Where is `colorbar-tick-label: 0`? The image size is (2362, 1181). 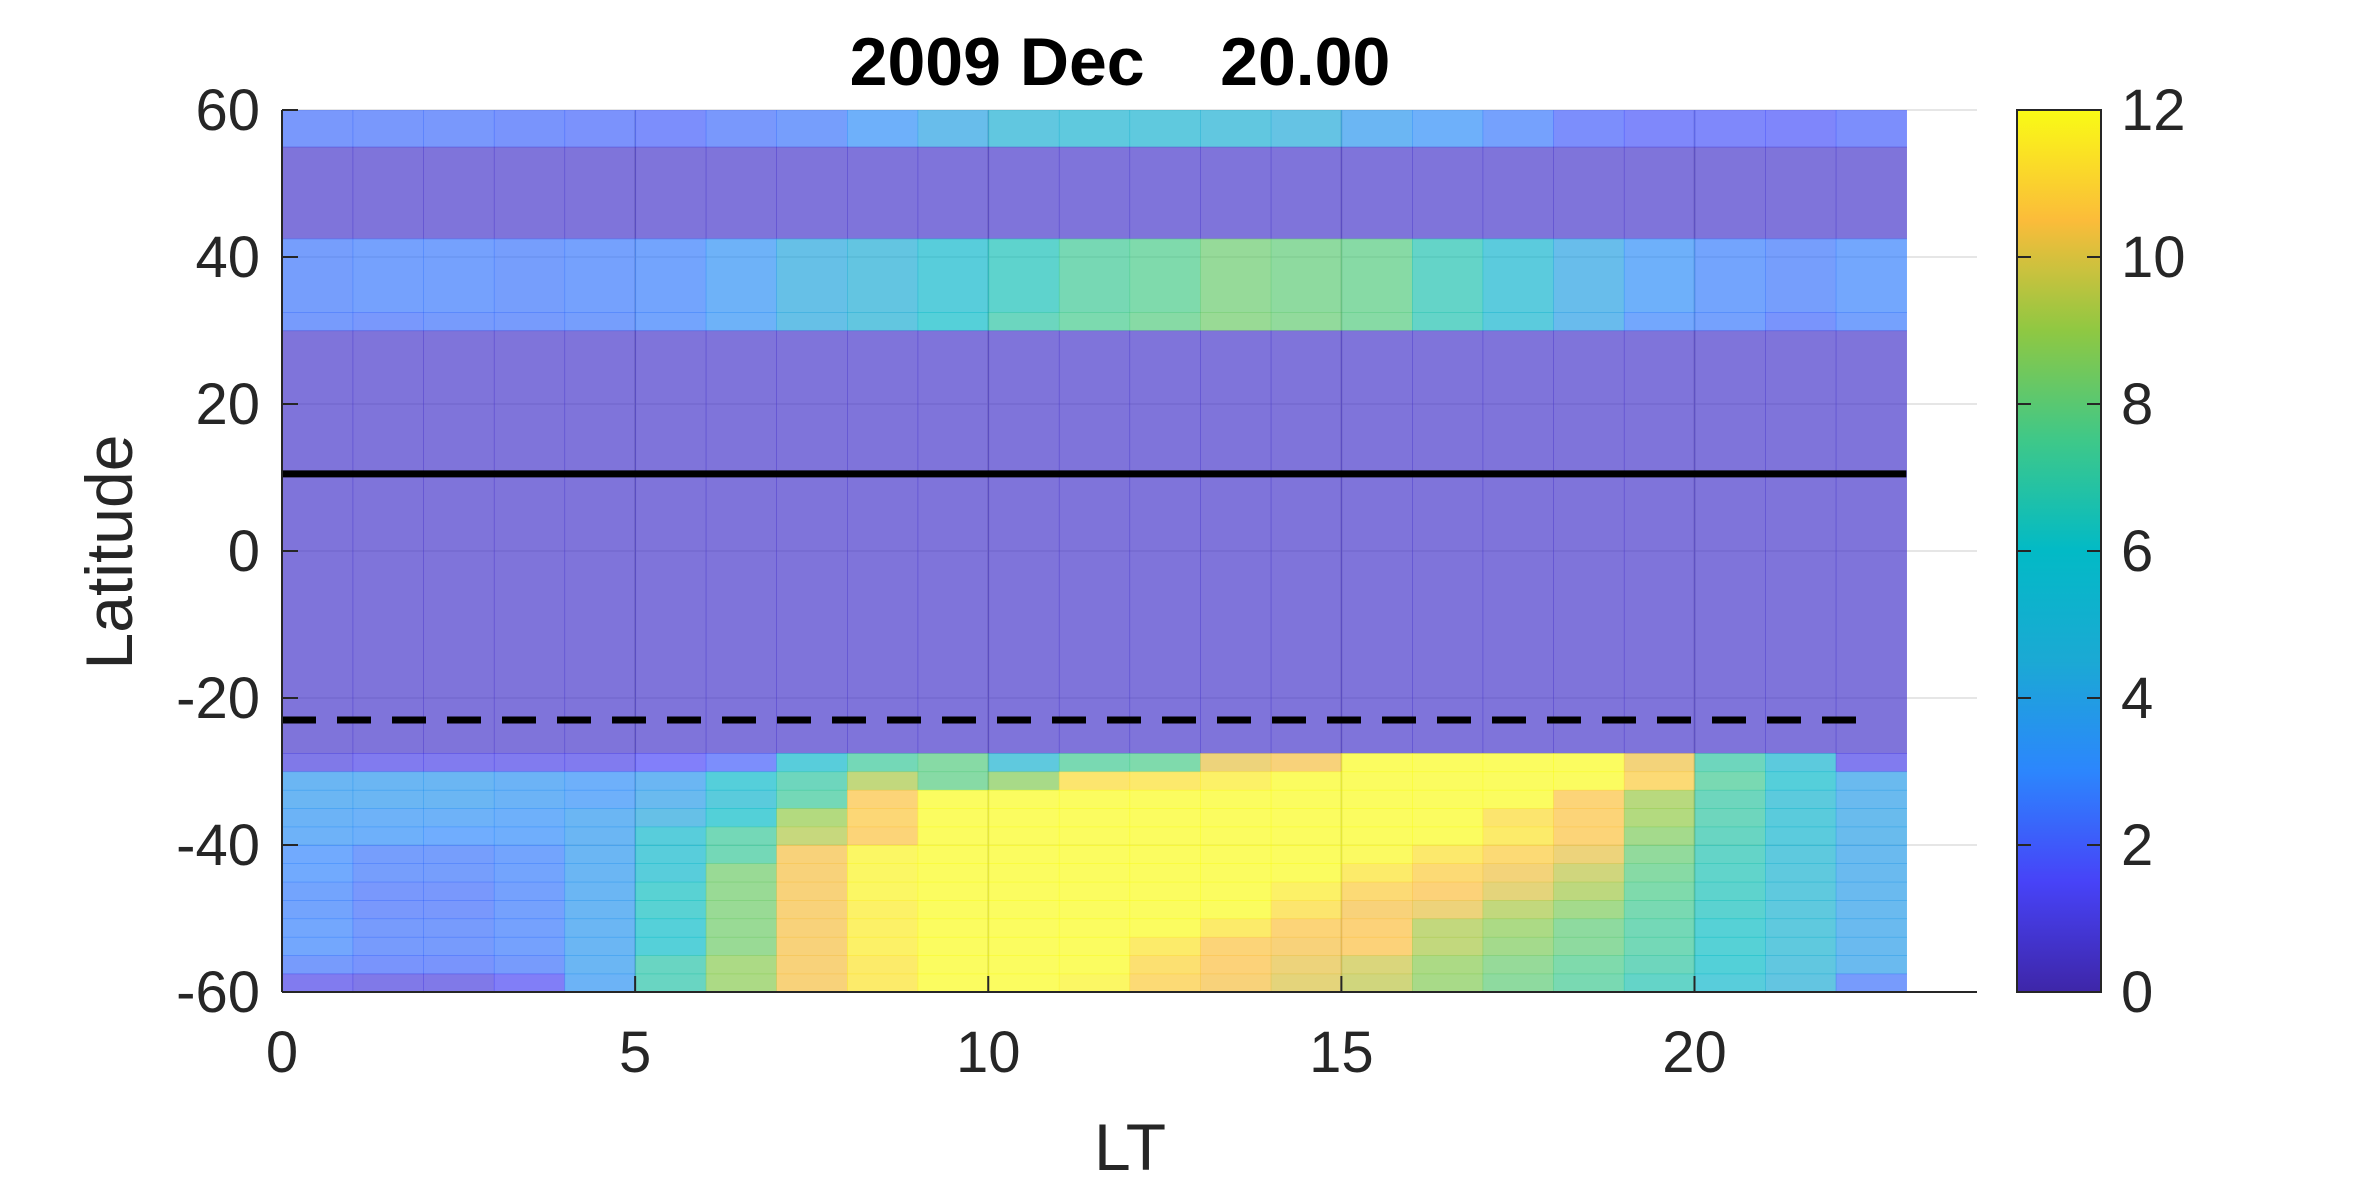
colorbar-tick-label: 0 is located at coordinates (2137, 992).